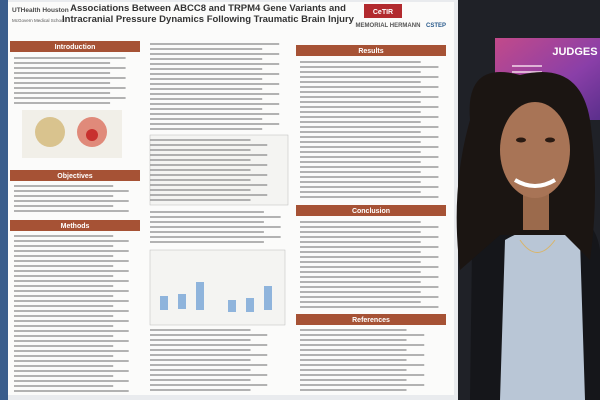 The height and width of the screenshot is (400, 600). What do you see at coordinates (4, 200) in the screenshot?
I see `board-edge` at bounding box center [4, 200].